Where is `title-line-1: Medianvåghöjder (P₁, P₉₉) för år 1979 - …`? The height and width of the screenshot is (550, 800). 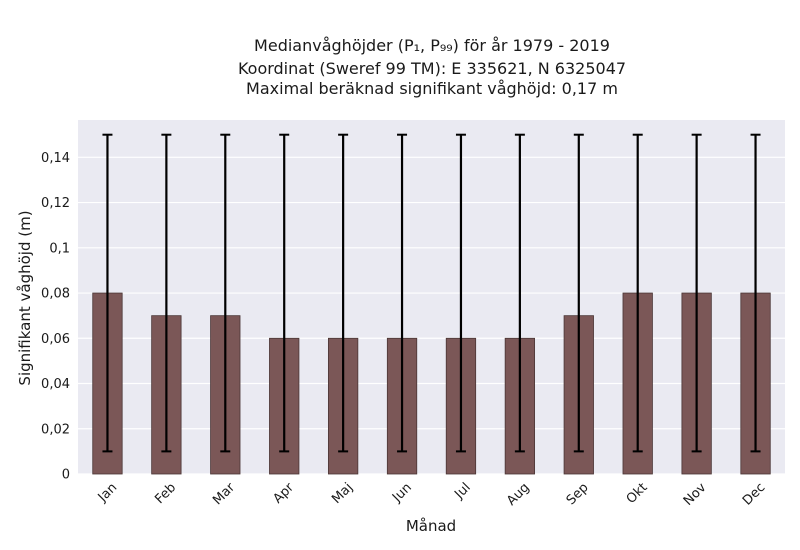
title-line-1: Medianvåghöjder (P₁, P₉₉) för år 1979 - … is located at coordinates (432, 45).